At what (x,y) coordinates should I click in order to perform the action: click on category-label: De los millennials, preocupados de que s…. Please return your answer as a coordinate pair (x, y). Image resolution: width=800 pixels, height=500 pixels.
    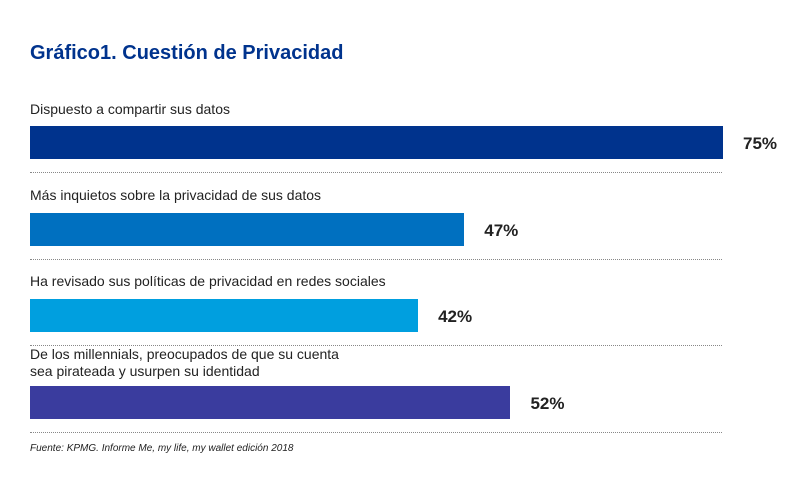
    Looking at the image, I should click on (184, 362).